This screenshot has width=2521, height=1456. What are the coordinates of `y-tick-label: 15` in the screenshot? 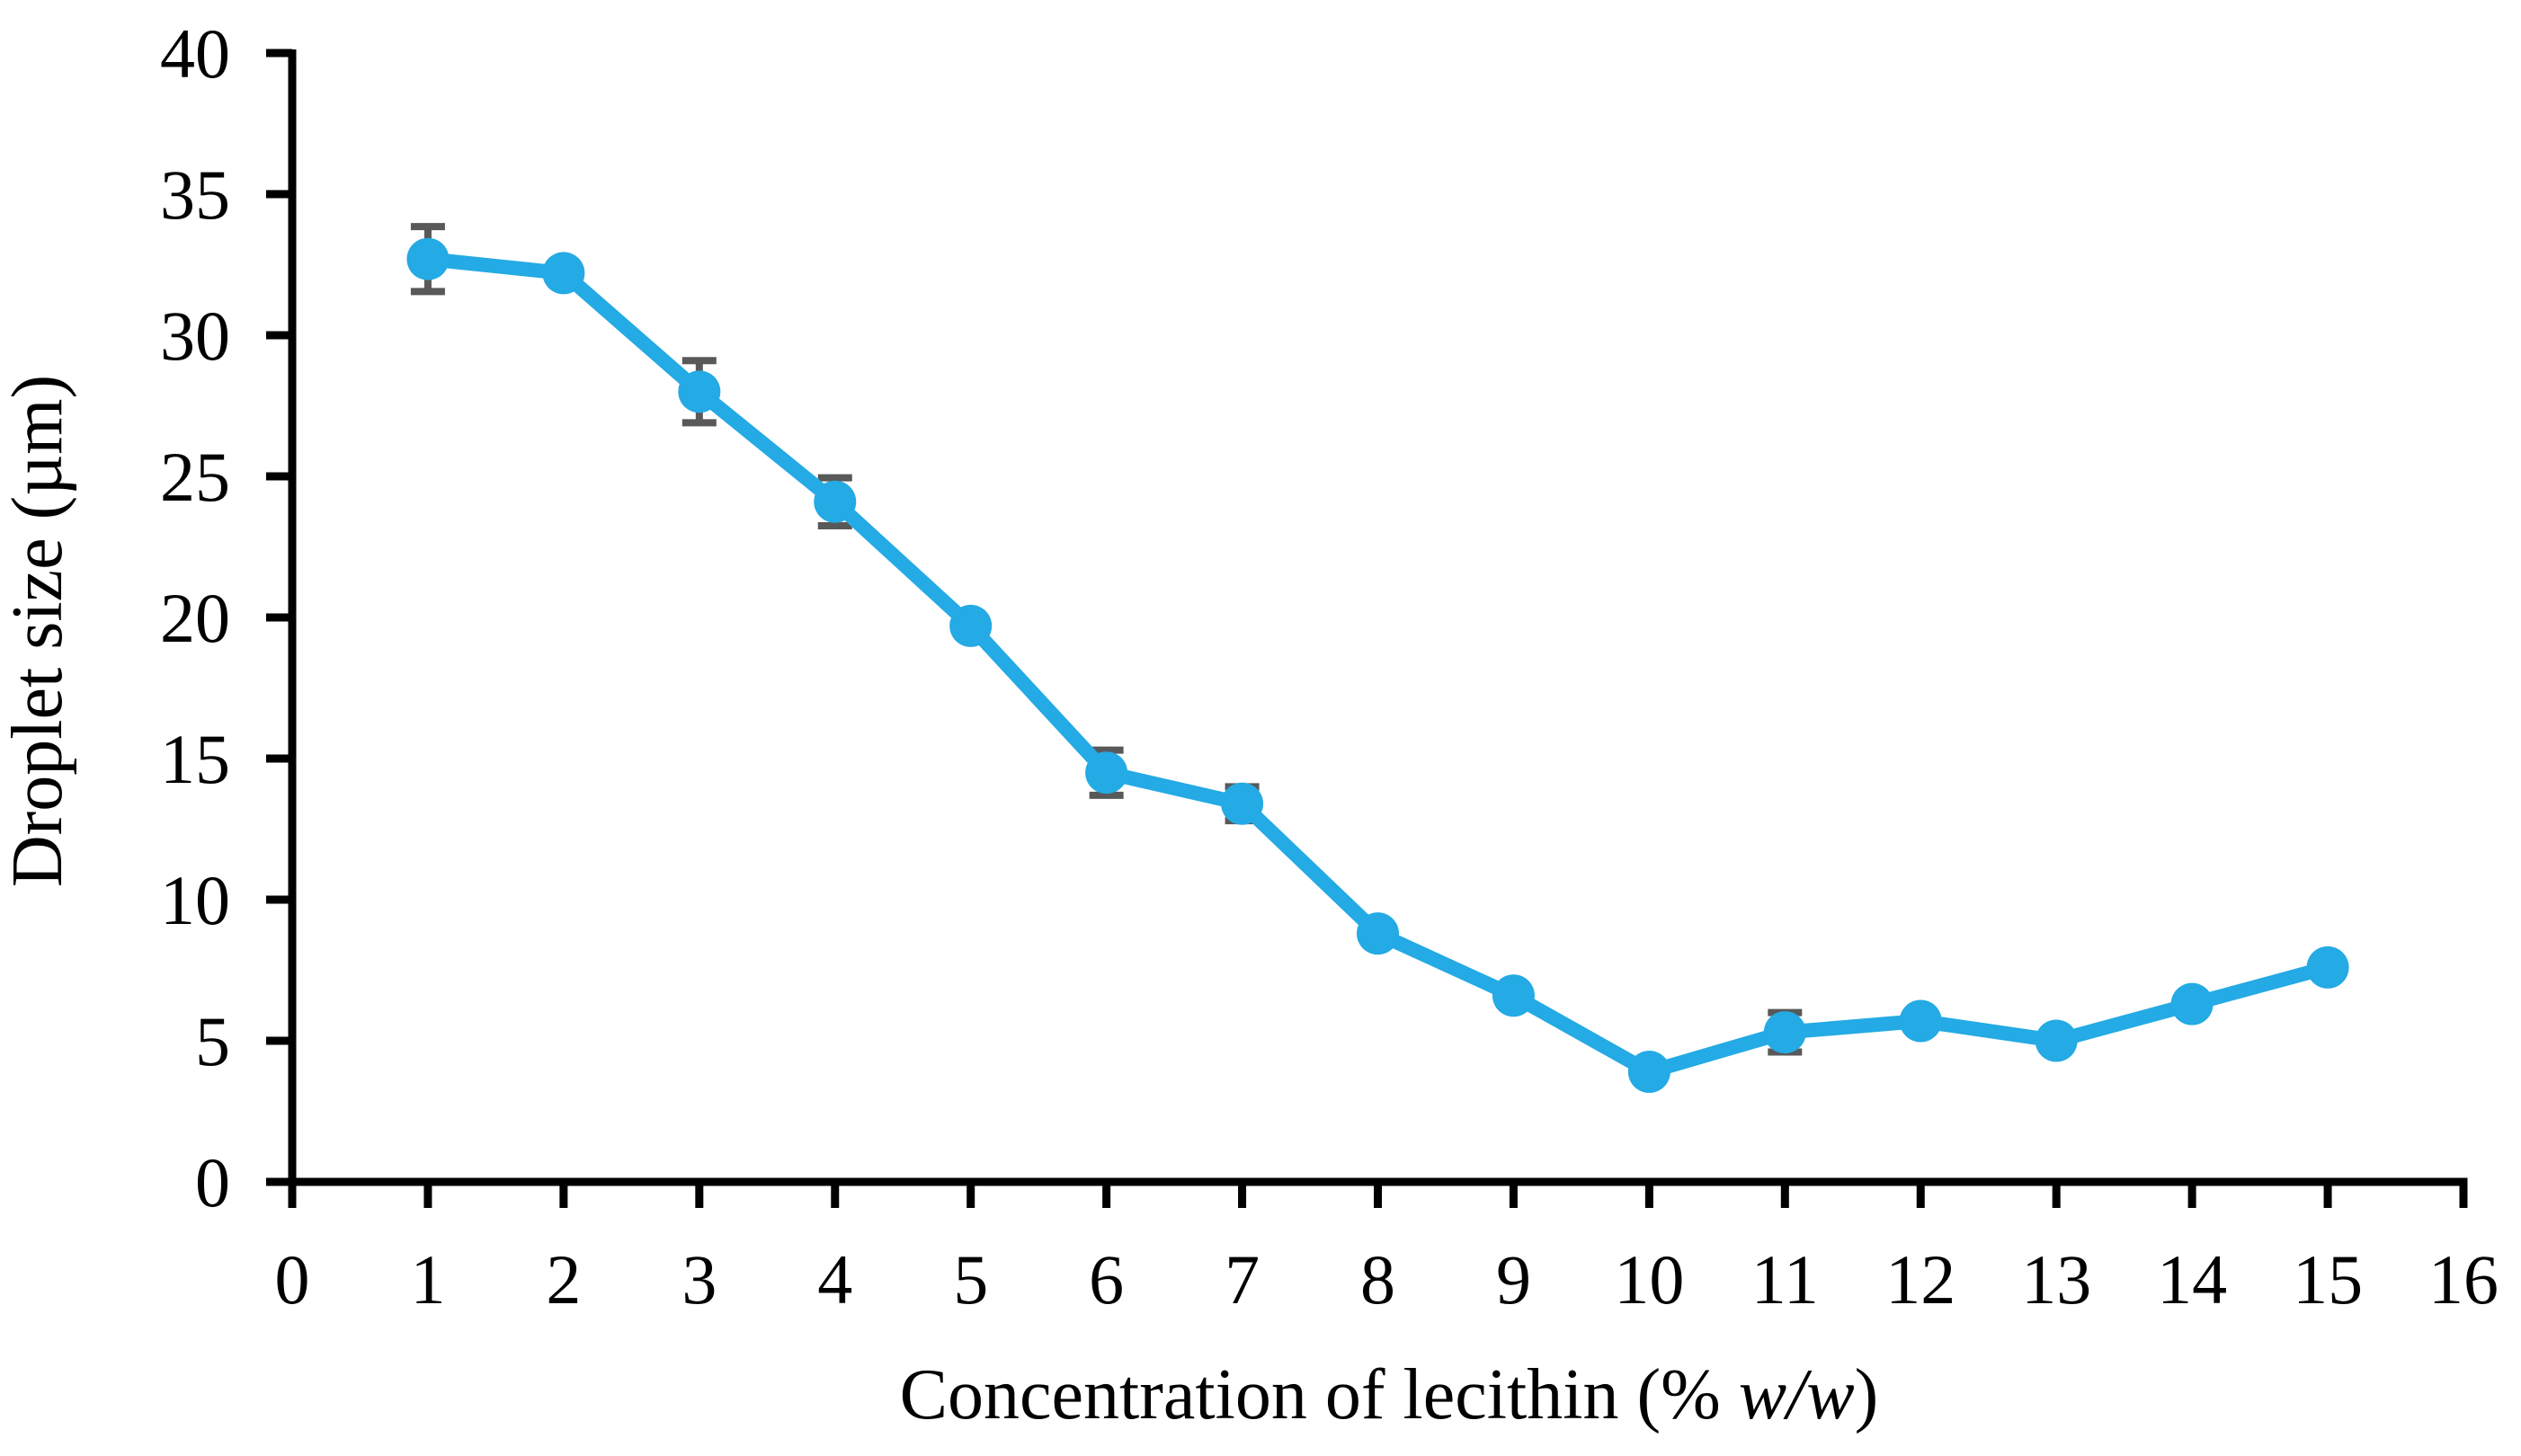 It's located at (195, 759).